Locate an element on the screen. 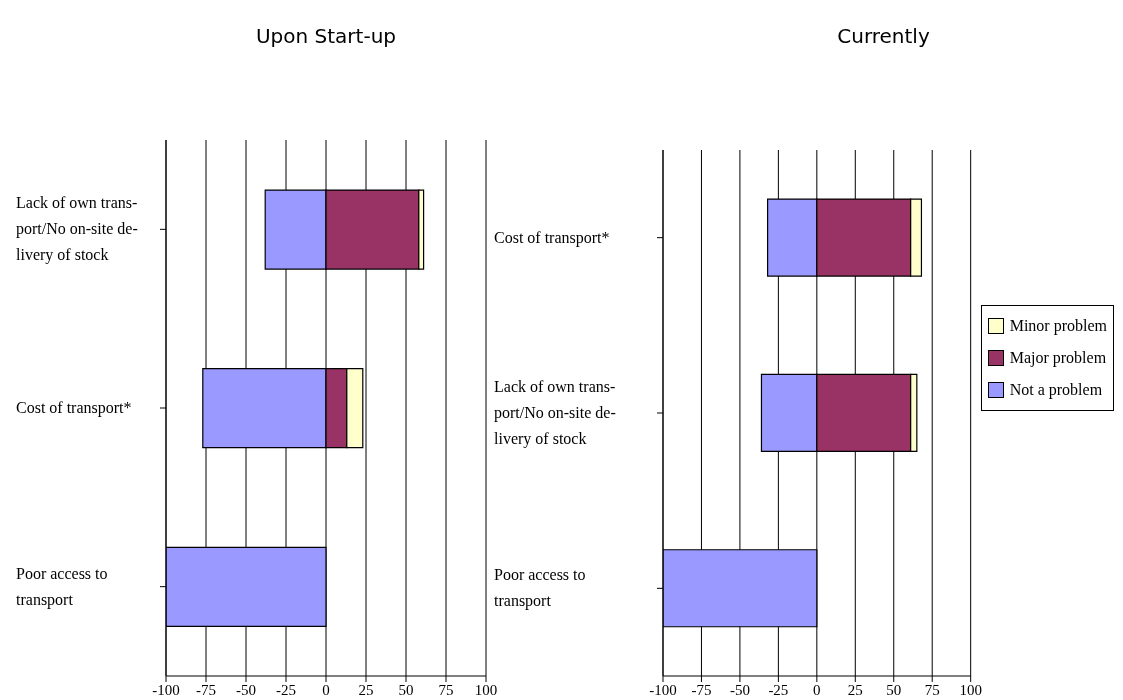  legend-label: Not a problem is located at coordinates (1056, 390).